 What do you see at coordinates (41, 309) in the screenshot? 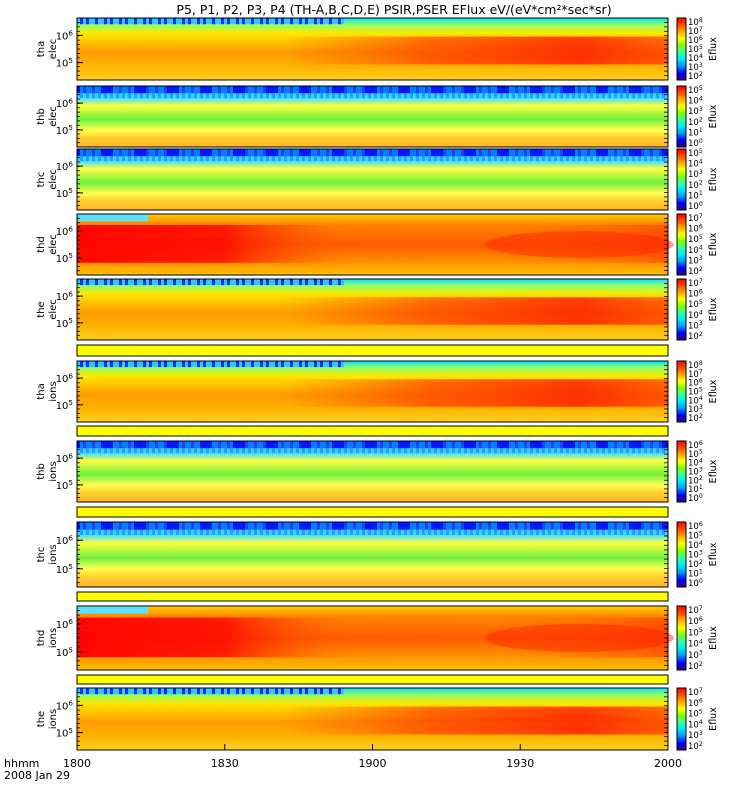
I see `y-axis-label: the` at bounding box center [41, 309].